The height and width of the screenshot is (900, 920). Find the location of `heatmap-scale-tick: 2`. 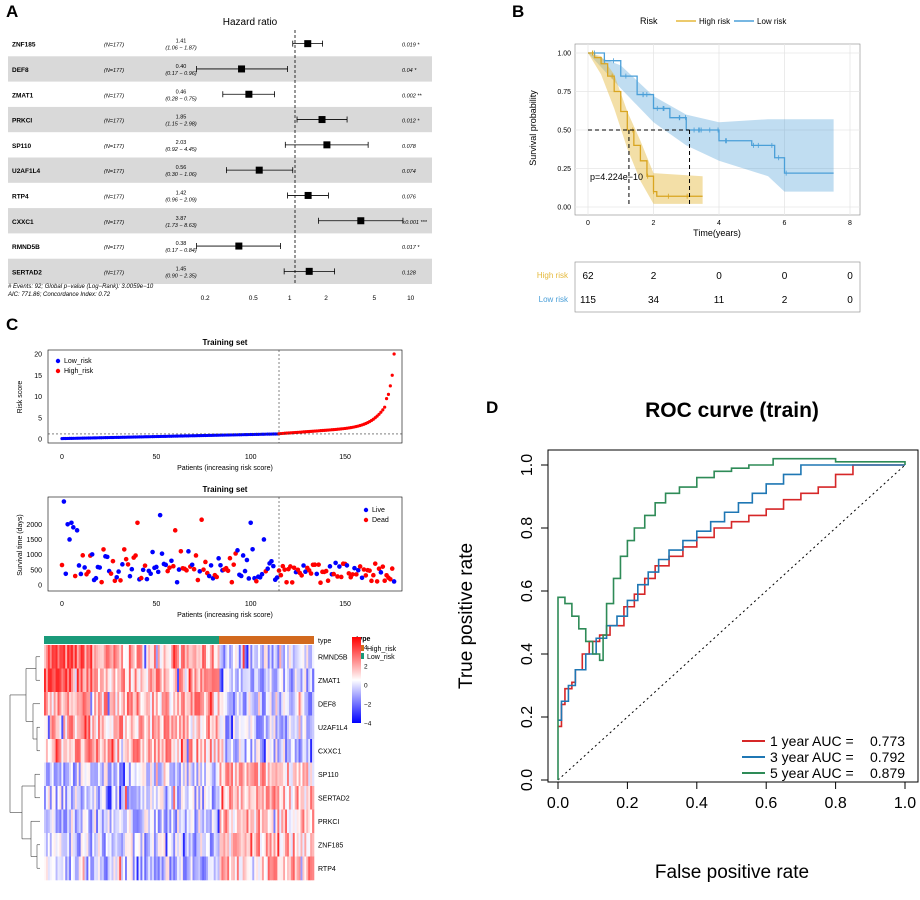

heatmap-scale-tick: 2 is located at coordinates (366, 667).